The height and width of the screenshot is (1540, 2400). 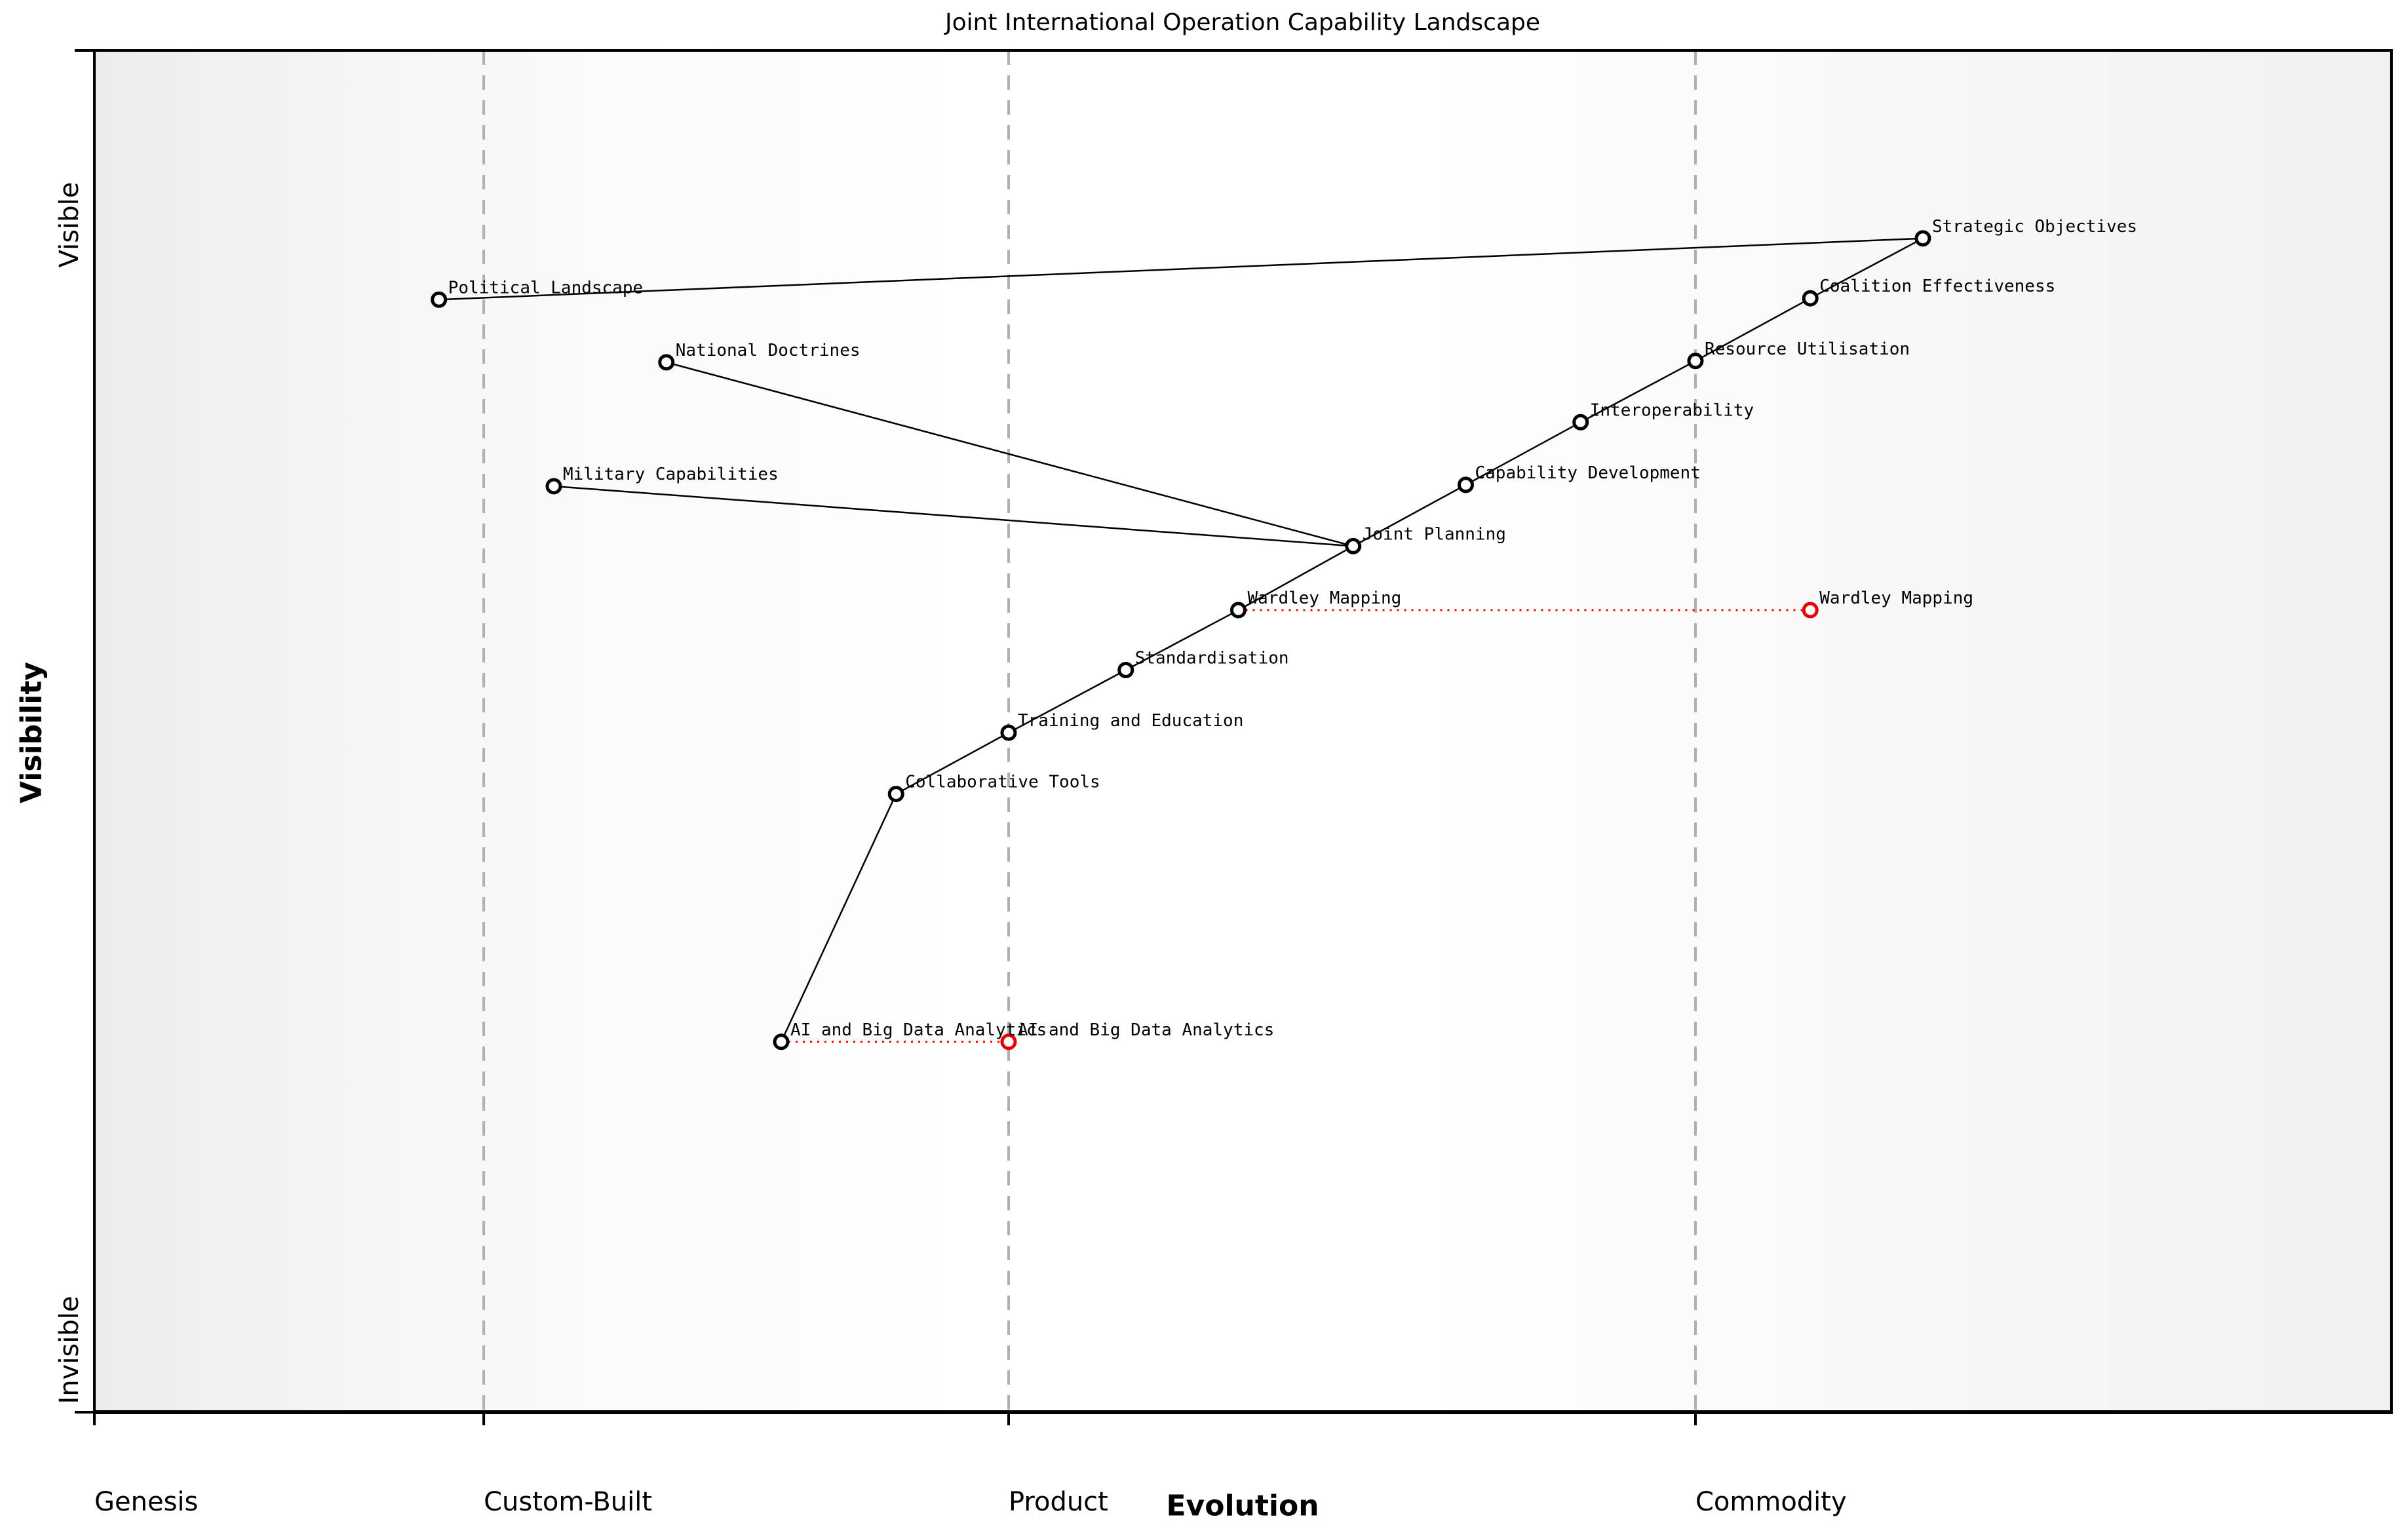 What do you see at coordinates (69, 225) in the screenshot?
I see `y-tick-visible: Visible` at bounding box center [69, 225].